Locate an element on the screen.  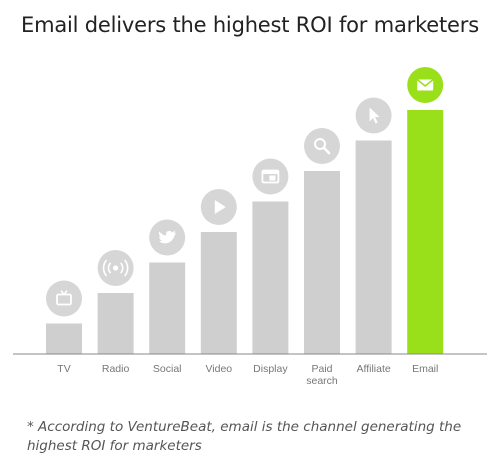
bar-tv is located at coordinates (64, 338).